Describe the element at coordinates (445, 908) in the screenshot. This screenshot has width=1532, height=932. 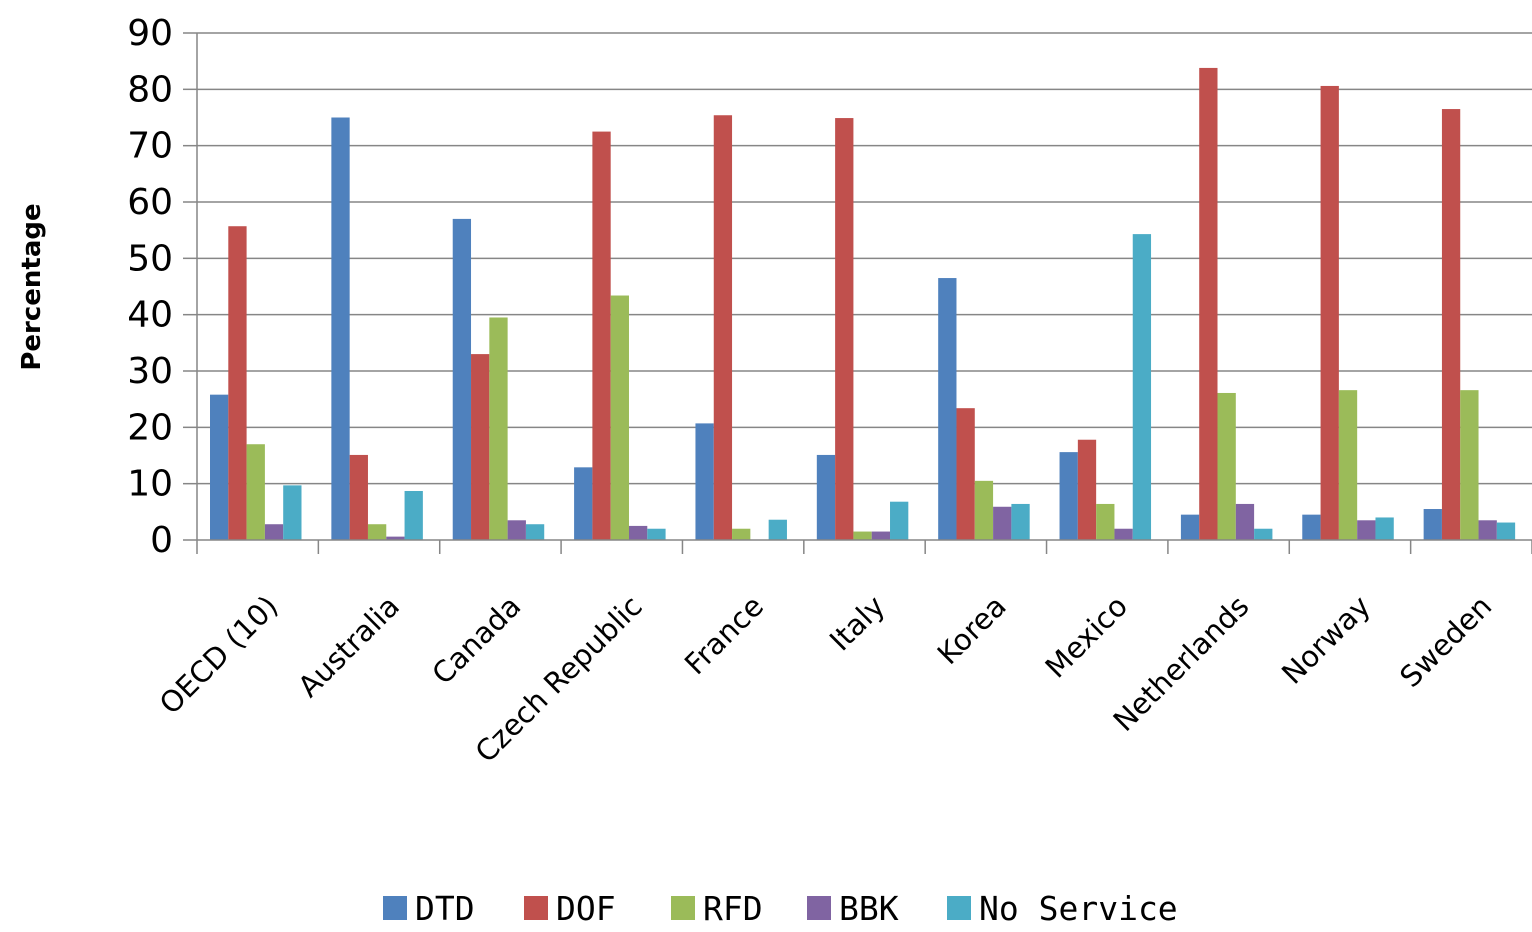
I see `legend-label-dtd: DTD` at that location.